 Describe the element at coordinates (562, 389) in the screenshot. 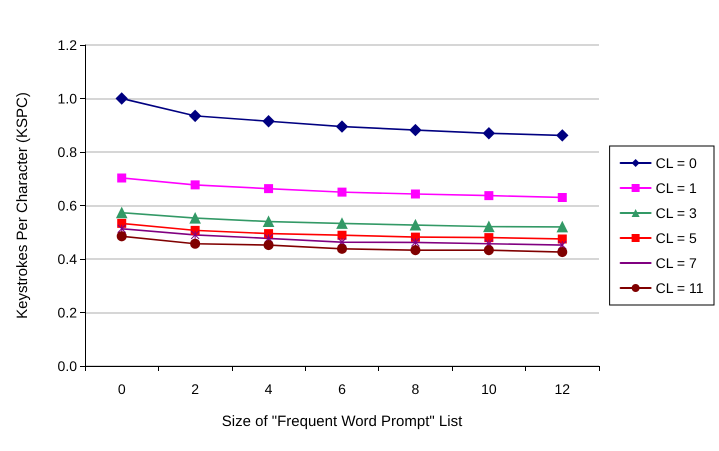

I see `x-tick-label: 12` at that location.